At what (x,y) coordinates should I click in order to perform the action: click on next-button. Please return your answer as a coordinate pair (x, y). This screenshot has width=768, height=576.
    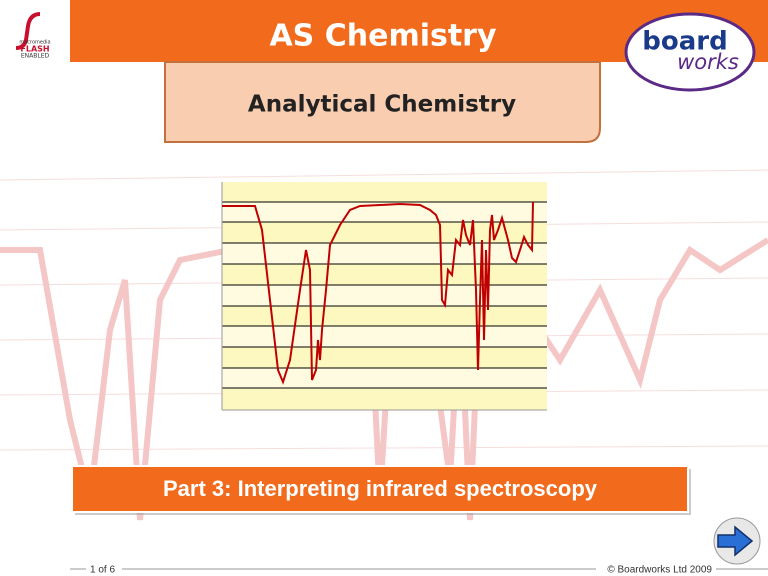
    Looking at the image, I should click on (737, 541).